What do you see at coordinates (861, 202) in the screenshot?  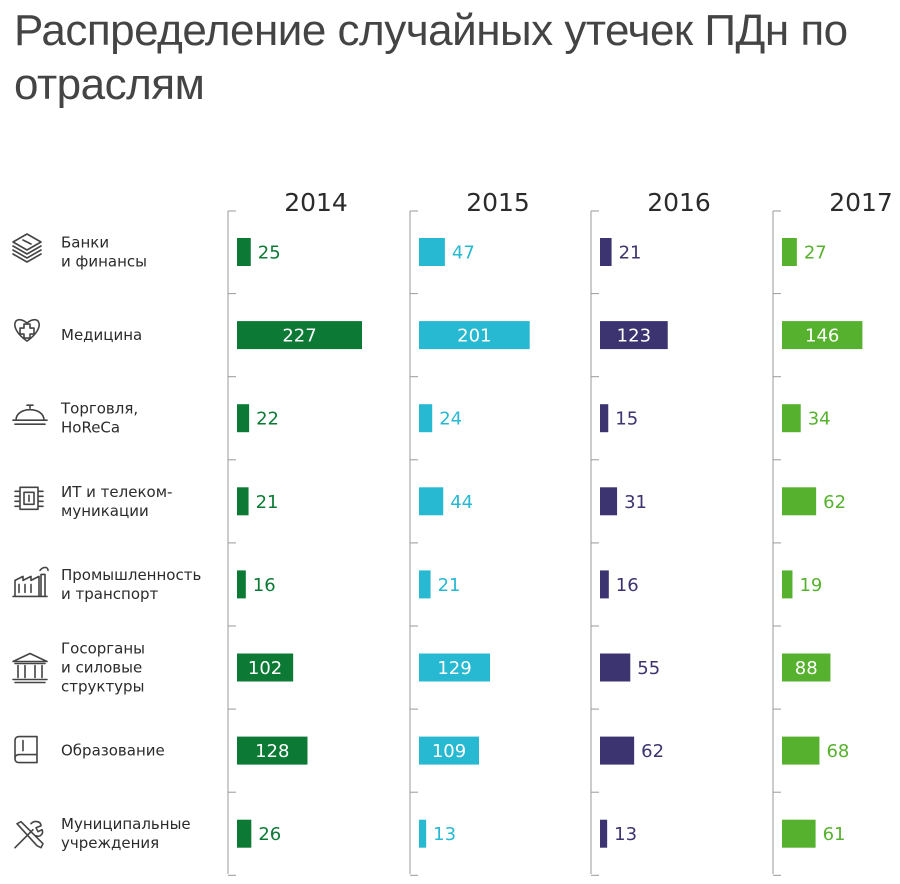 I see `year-label-2017: 2017` at bounding box center [861, 202].